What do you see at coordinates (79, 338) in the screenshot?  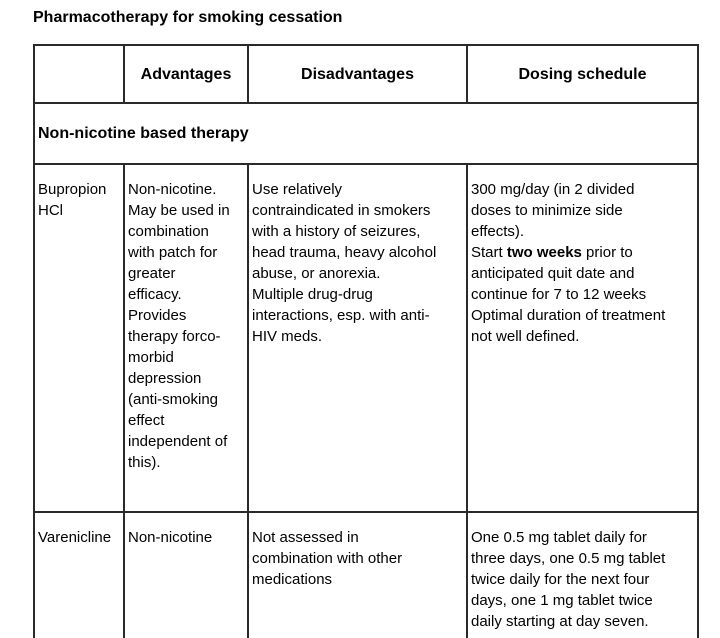 I see `drug-name-cell: Bupropion HCl` at bounding box center [79, 338].